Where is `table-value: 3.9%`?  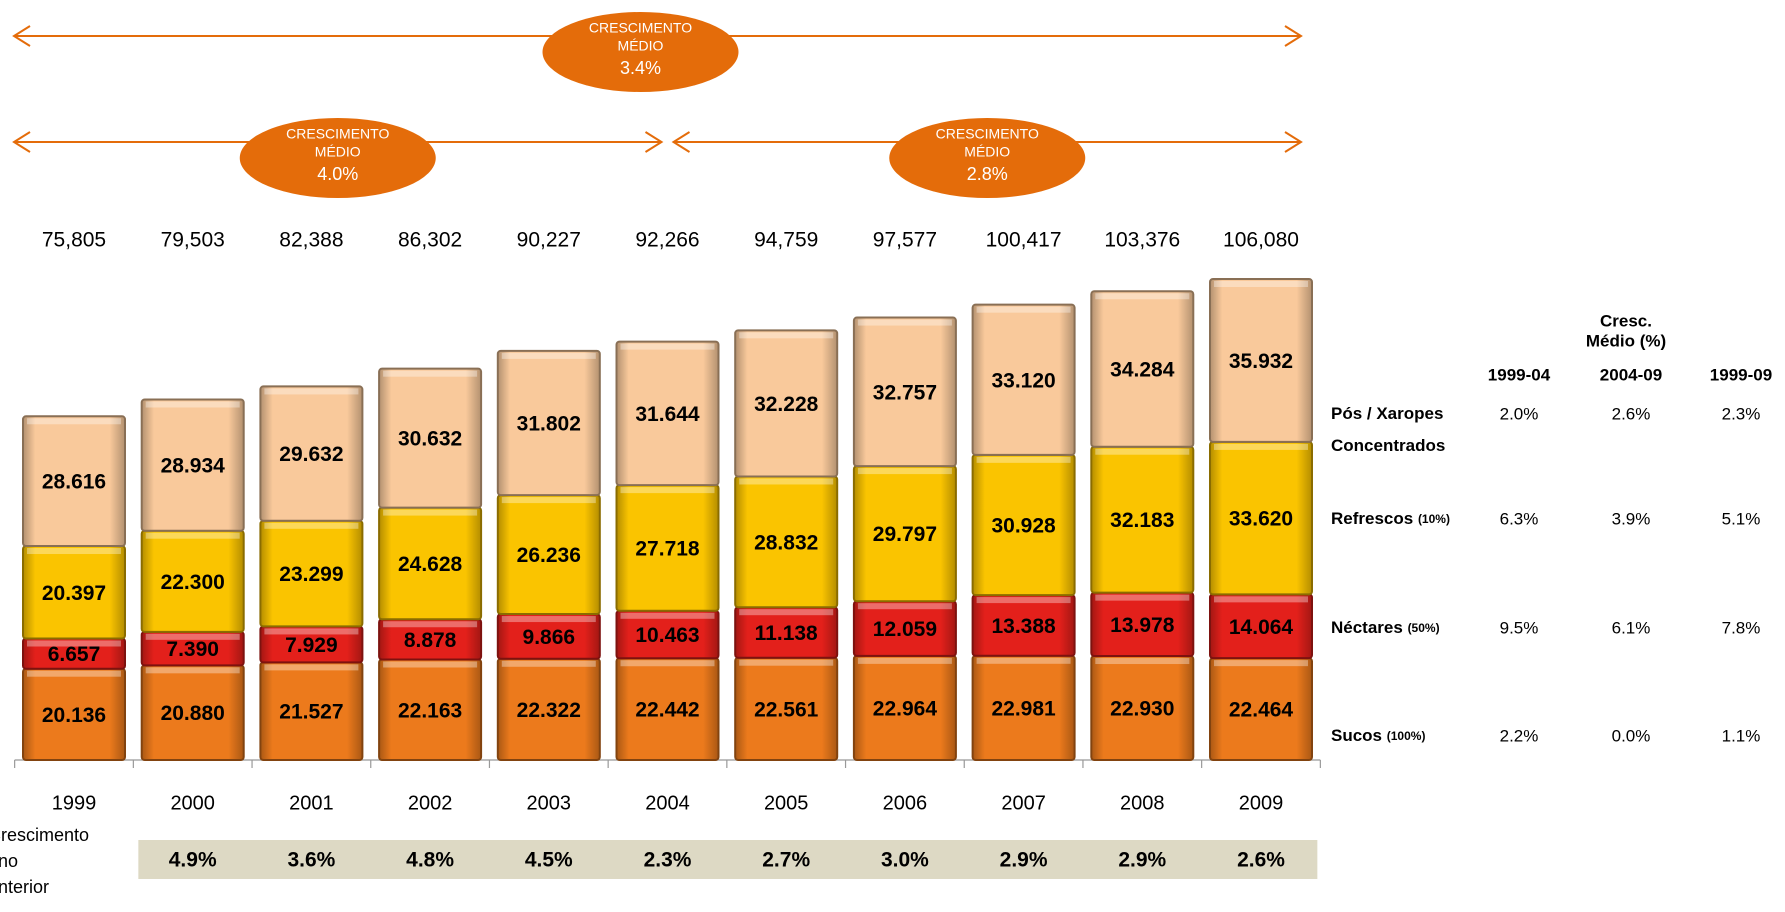
table-value: 3.9% is located at coordinates (1631, 518).